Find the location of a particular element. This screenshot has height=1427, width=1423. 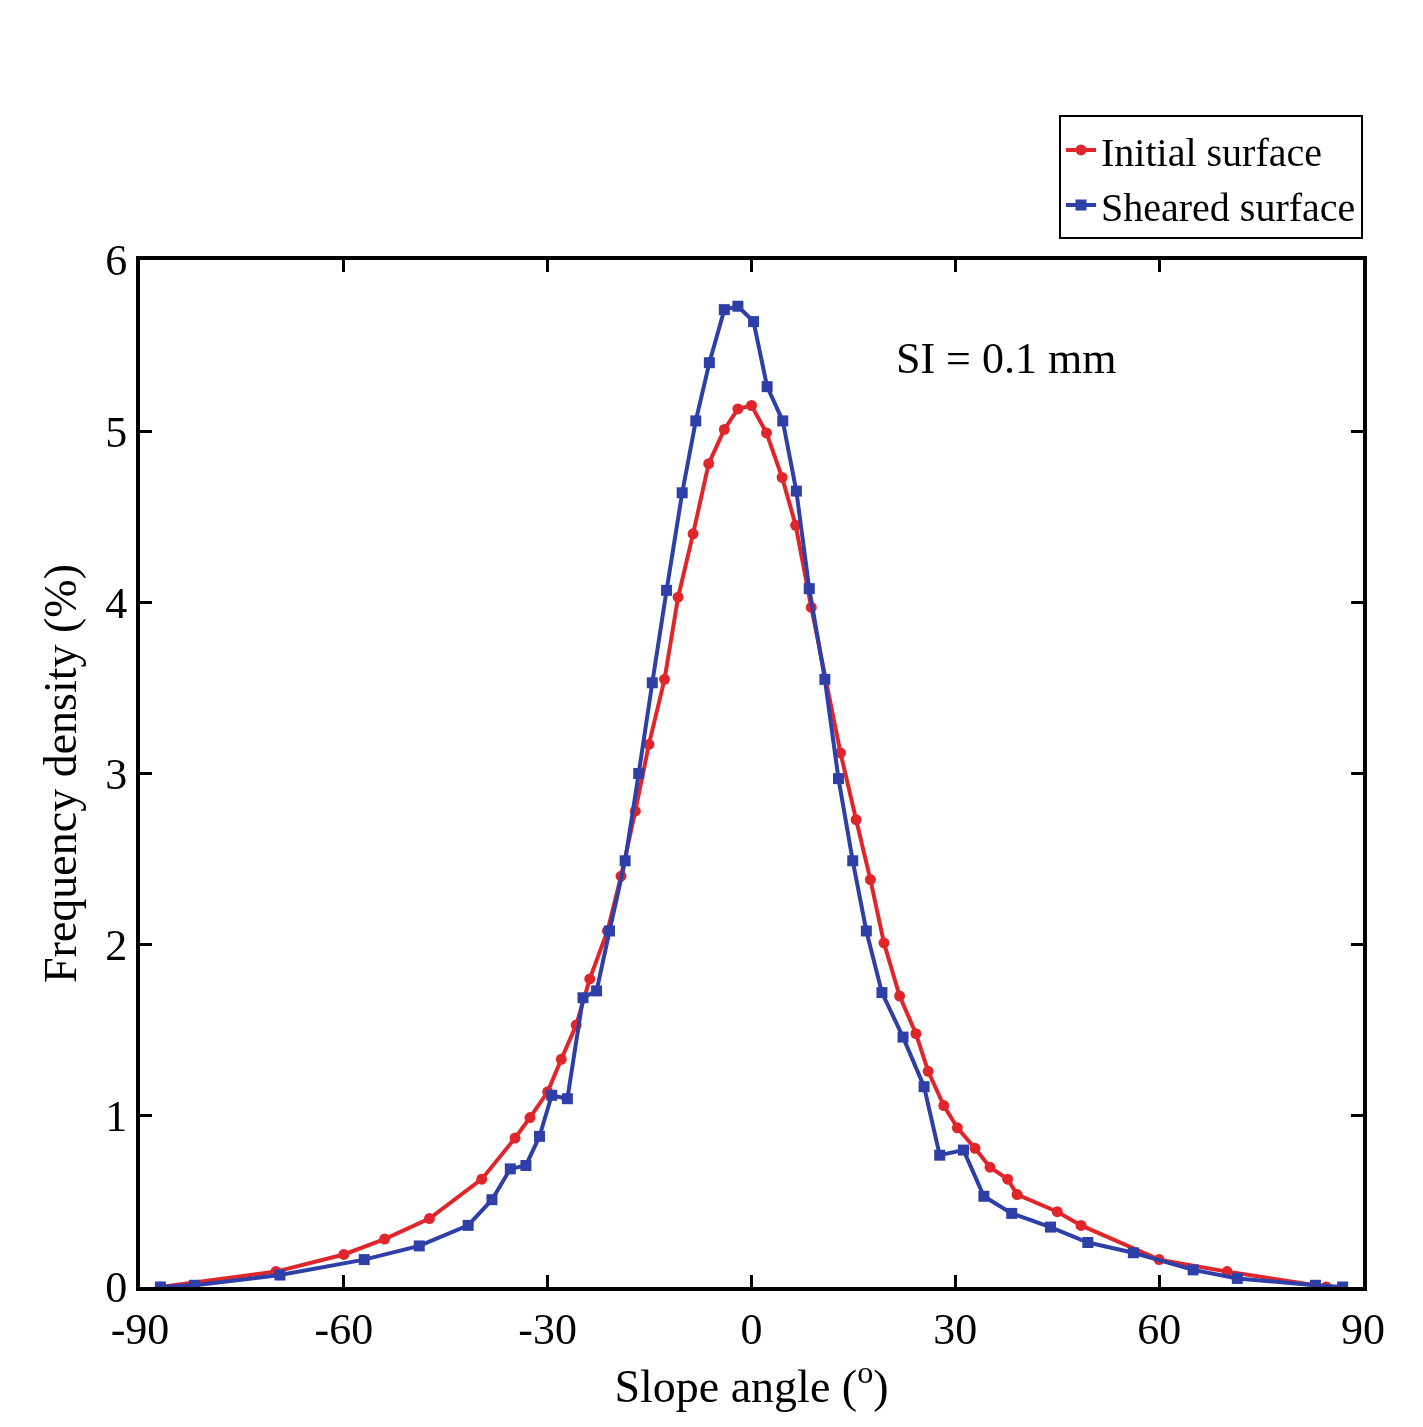

y-tick-label: 2 is located at coordinates (116, 946).